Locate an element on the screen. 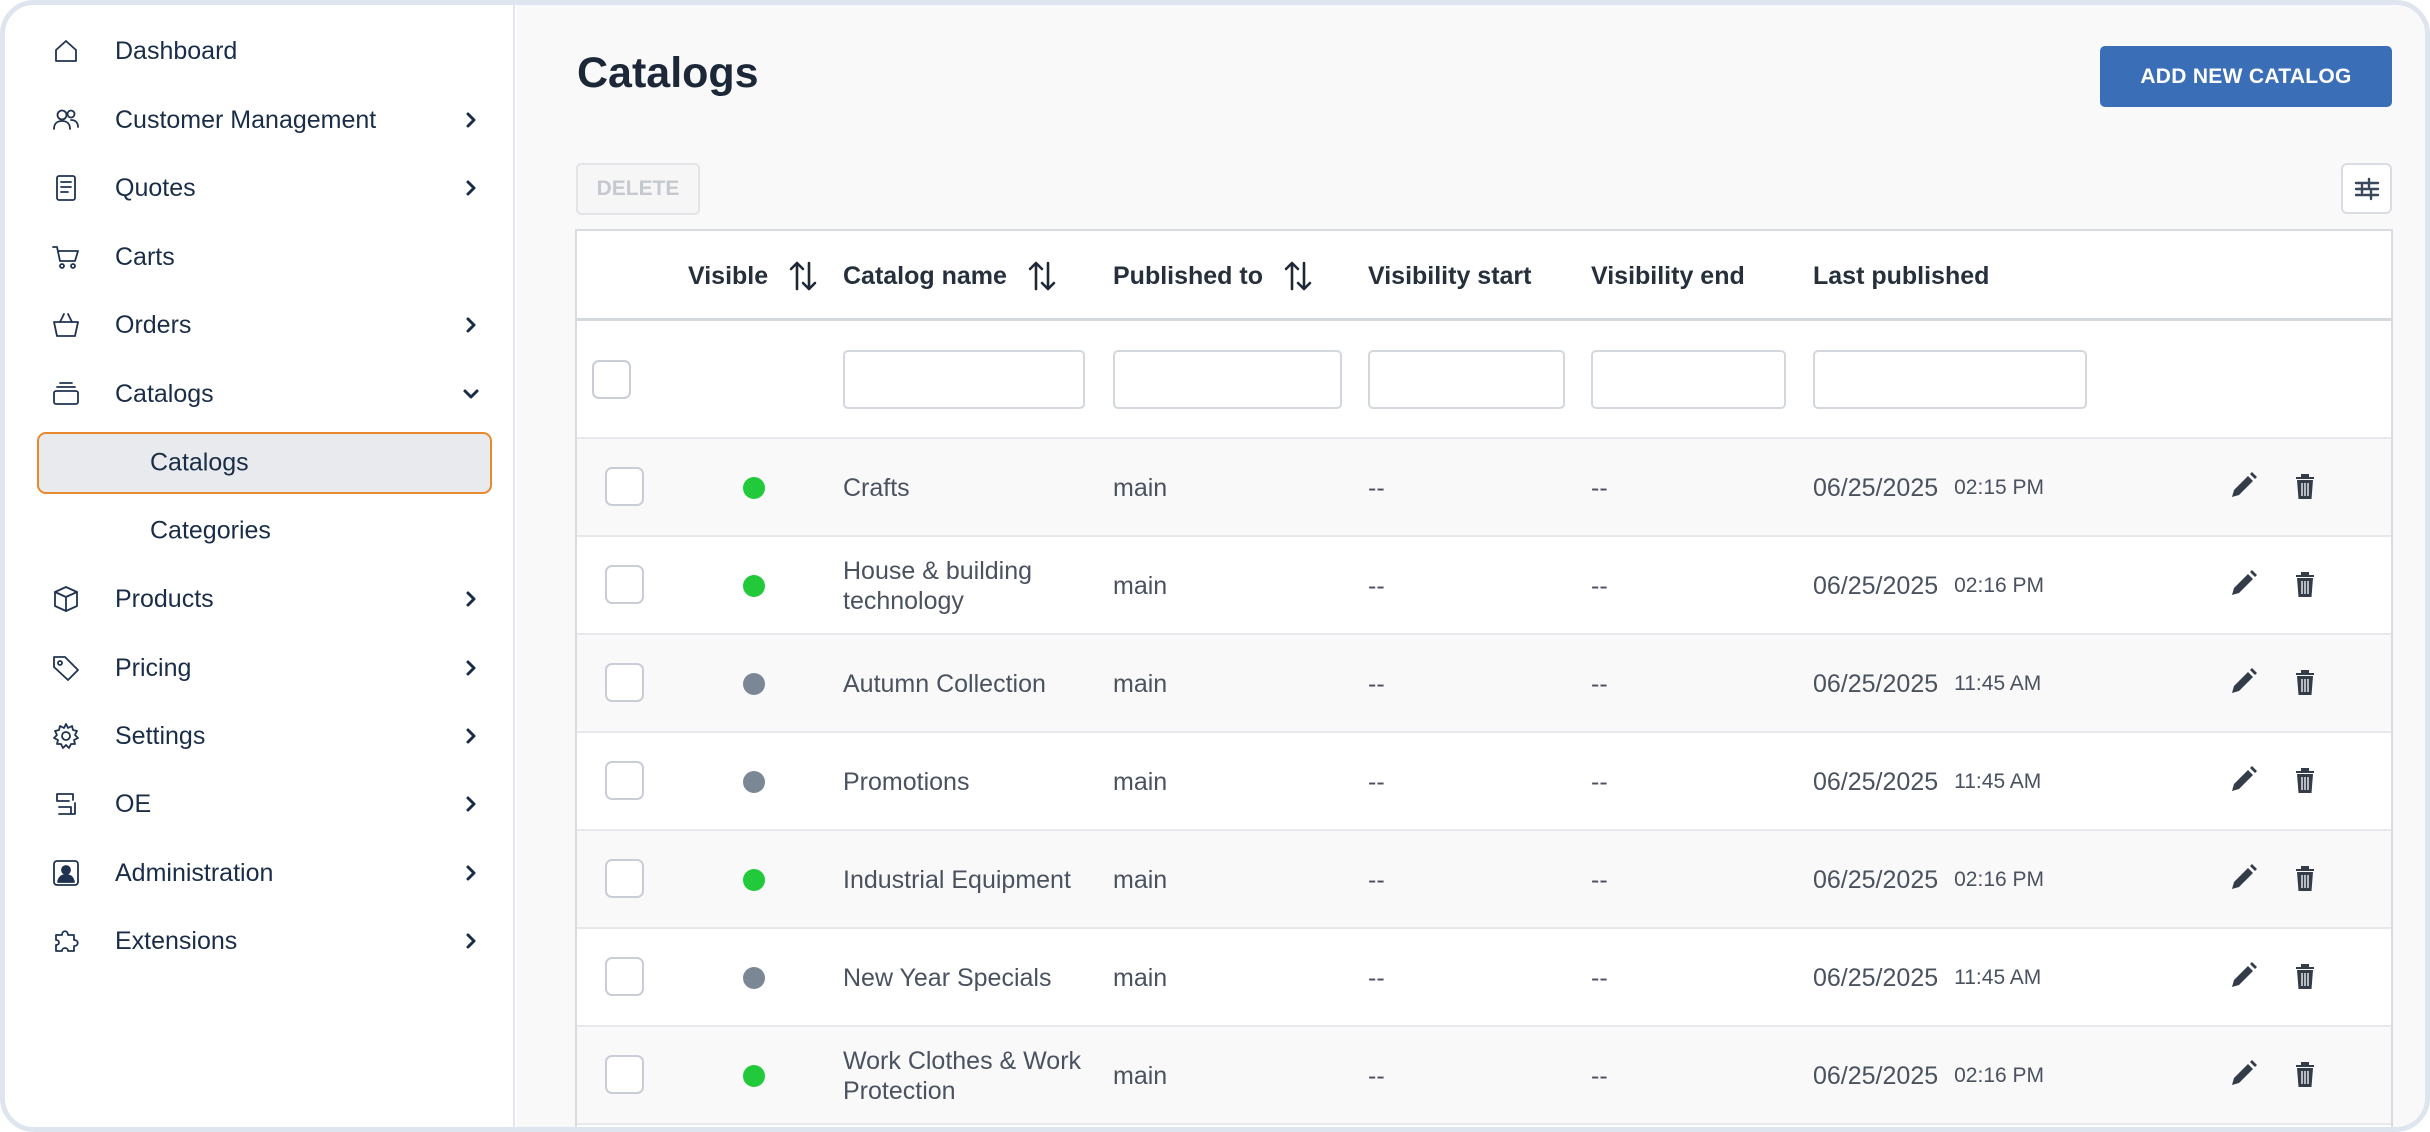 This screenshot has height=1132, width=2430. sidebar-item-label: Carts is located at coordinates (145, 256).